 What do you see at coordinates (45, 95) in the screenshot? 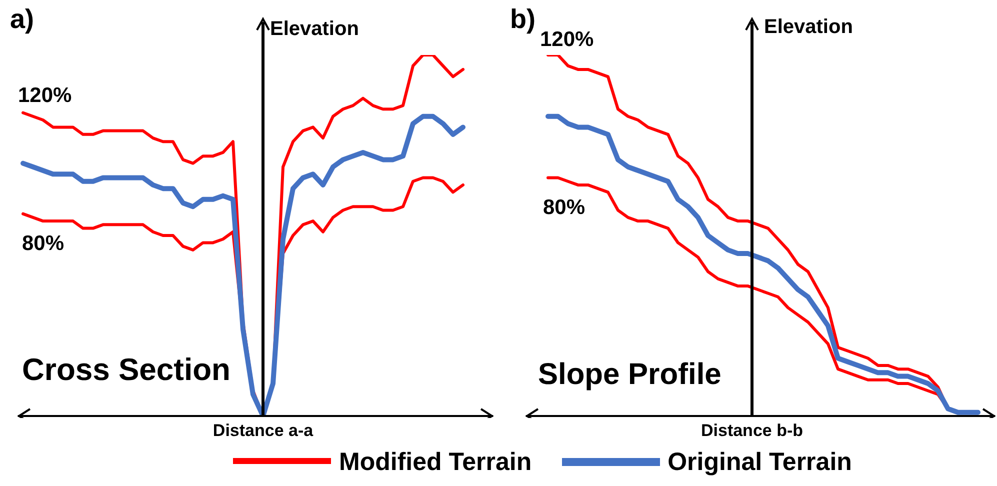
I see `annotation: 120%` at bounding box center [45, 95].